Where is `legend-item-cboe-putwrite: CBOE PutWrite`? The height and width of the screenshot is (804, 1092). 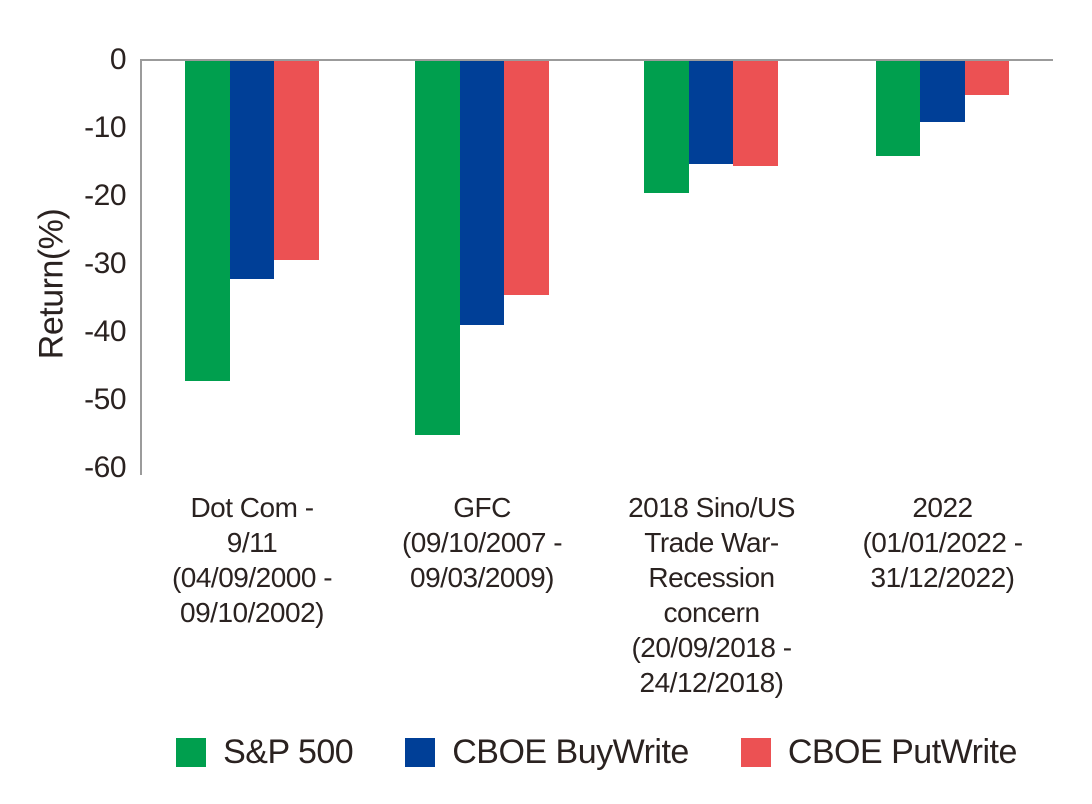
legend-item-cboe-putwrite: CBOE PutWrite is located at coordinates (879, 752).